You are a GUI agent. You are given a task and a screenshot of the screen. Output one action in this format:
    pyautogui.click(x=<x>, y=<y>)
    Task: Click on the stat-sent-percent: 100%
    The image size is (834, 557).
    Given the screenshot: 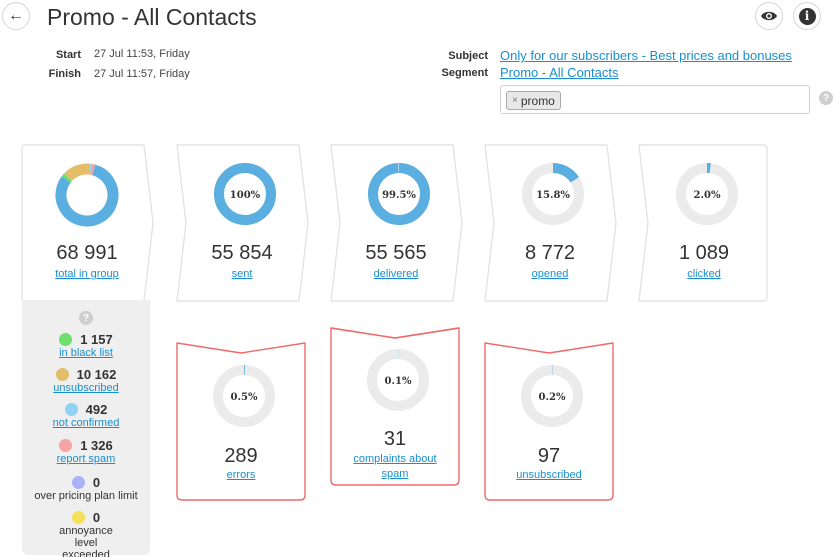 What is the action you would take?
    pyautogui.click(x=245, y=195)
    